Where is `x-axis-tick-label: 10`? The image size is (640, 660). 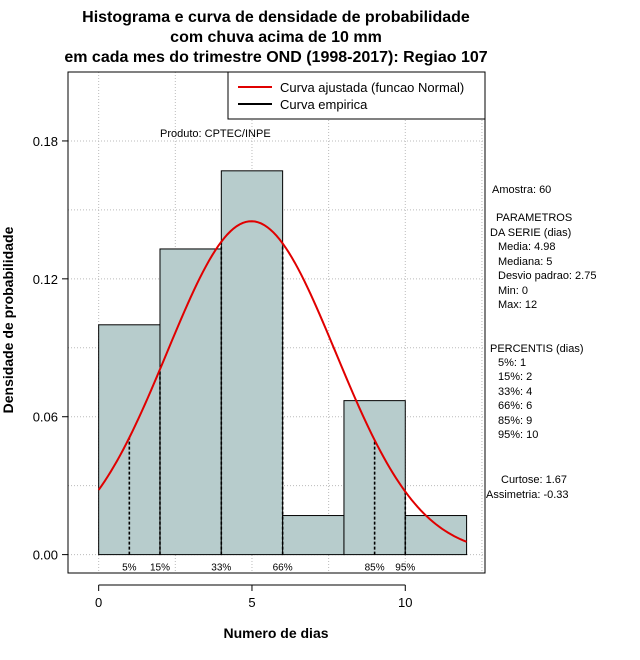
x-axis-tick-label: 10 is located at coordinates (405, 602).